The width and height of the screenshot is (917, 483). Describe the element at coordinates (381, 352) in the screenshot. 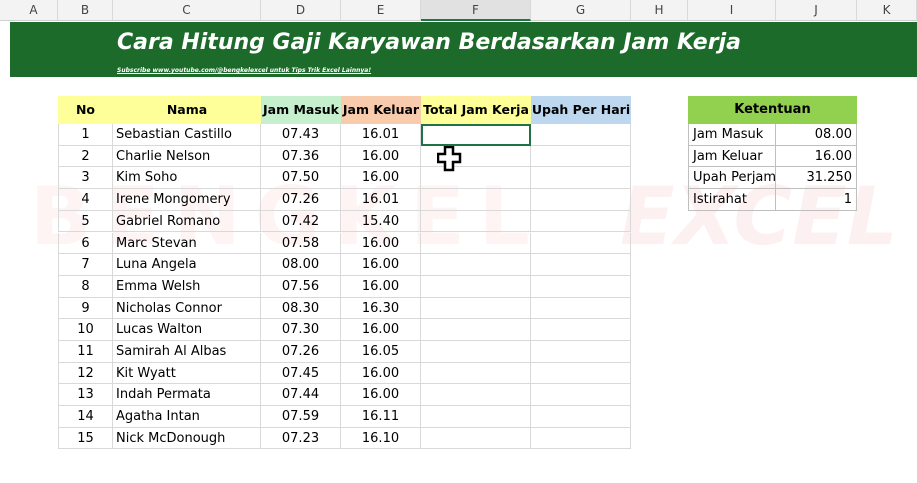

I see `table-cell: 16.05` at that location.